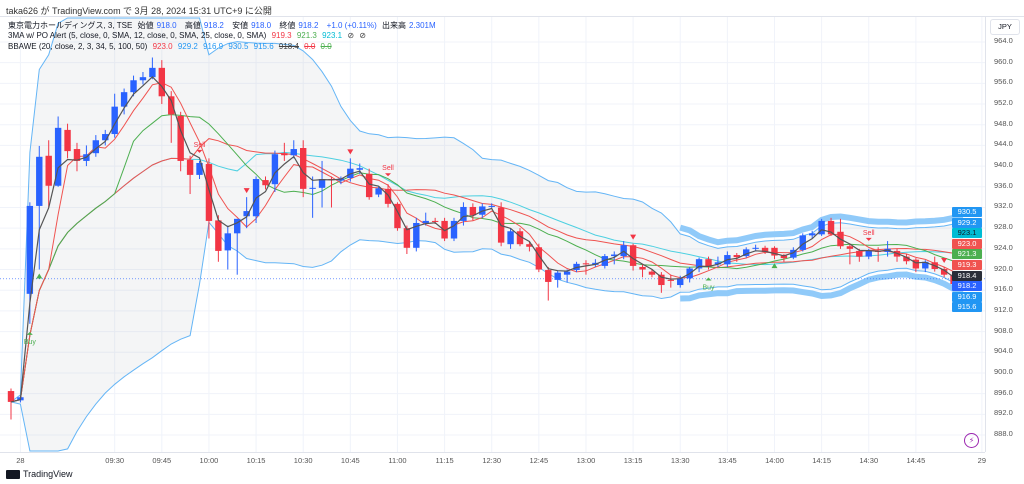  What do you see at coordinates (39, 474) in the screenshot?
I see `tradingview-footer: TradingView` at bounding box center [39, 474].